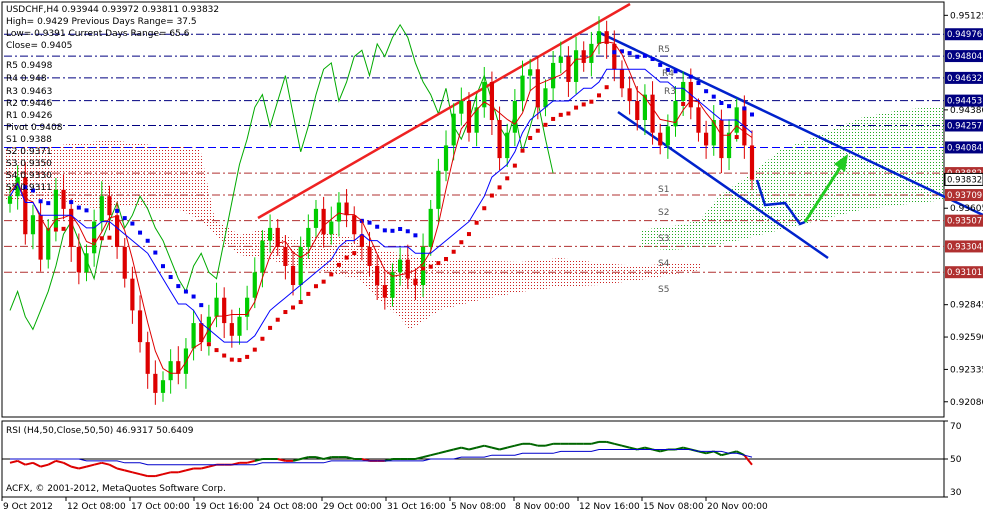  I want to click on time-tick-label: 12 Nov 16:00, so click(609, 507).